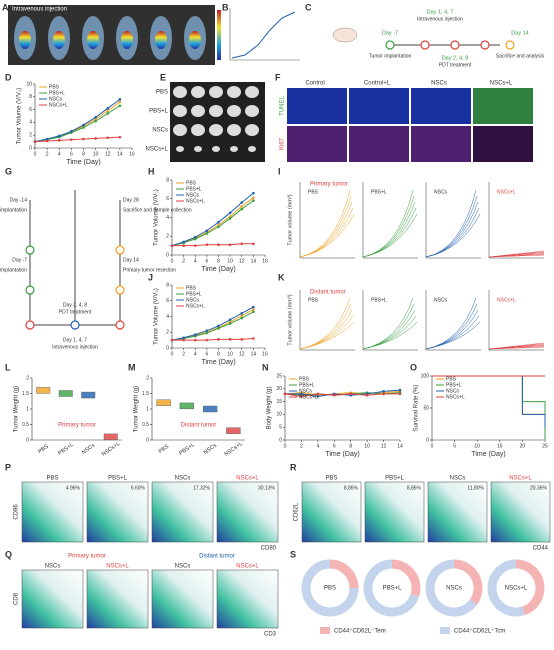 This screenshot has height=650, width=554. I want to click on x-tick-label: PBS, so click(43, 449).